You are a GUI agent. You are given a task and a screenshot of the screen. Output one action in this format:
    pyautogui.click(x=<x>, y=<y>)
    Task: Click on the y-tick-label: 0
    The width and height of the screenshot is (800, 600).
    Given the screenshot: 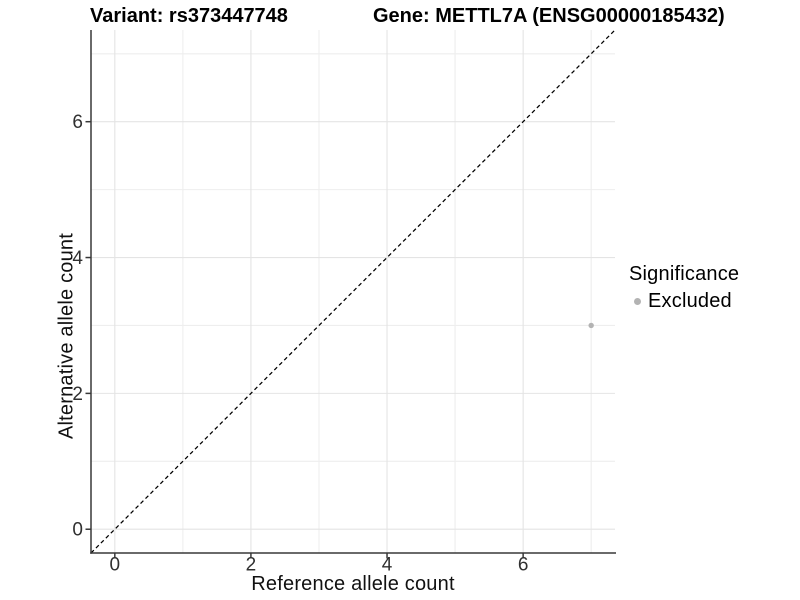 What is the action you would take?
    pyautogui.click(x=77, y=530)
    